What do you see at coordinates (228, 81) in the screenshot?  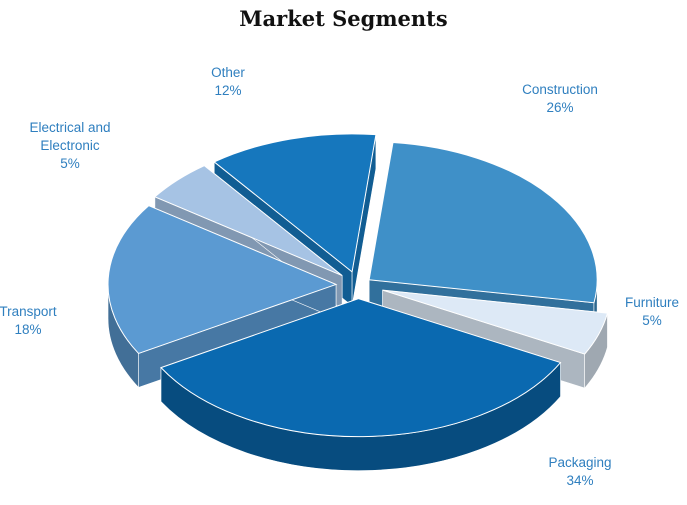 I see `slice-label: Other 12%` at bounding box center [228, 81].